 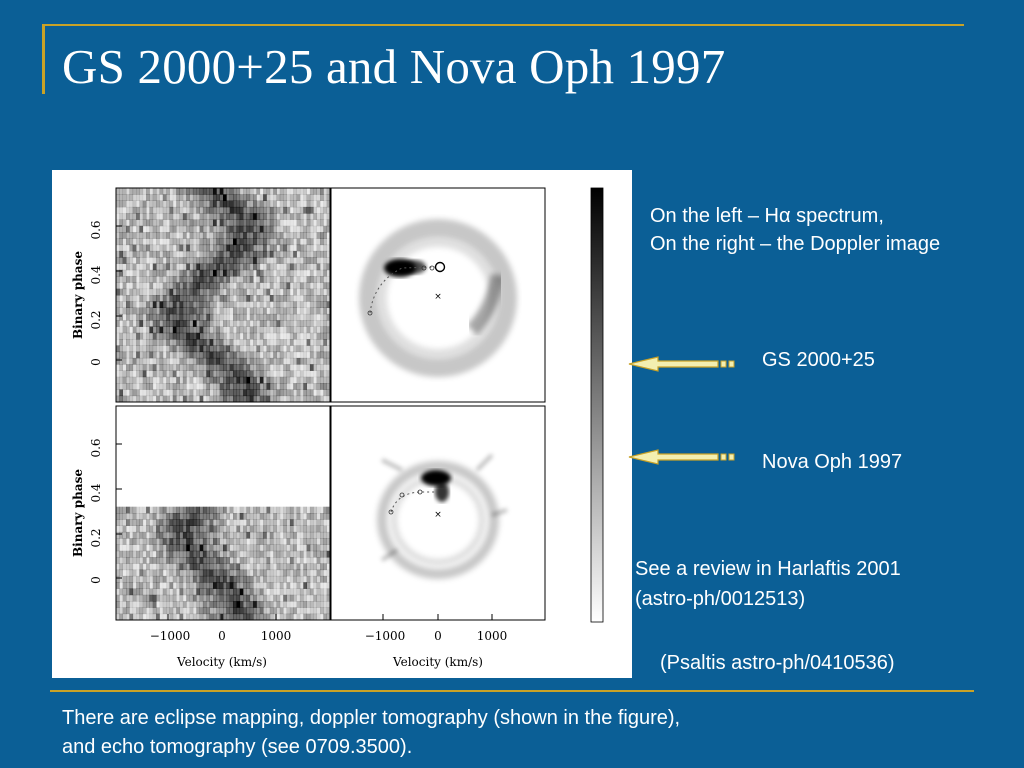 I want to click on x-axis-ticks: −1000 0 1000 −1000 0 1000, so click(x=329, y=636).